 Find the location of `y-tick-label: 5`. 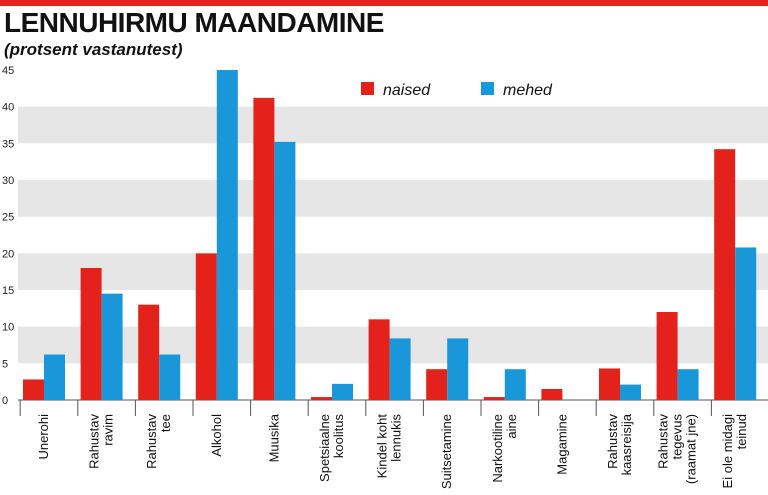

y-tick-label: 5 is located at coordinates (5, 364).